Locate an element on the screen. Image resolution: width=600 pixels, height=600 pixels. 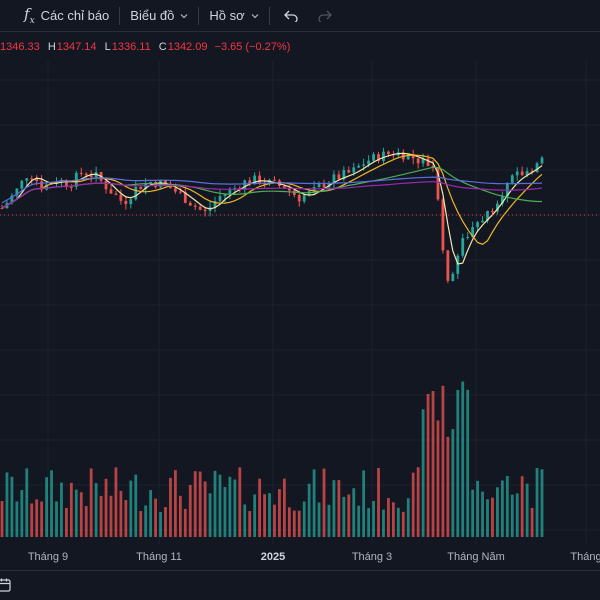
indicators-button: fx Các chỉ báo is located at coordinates (66, 16).